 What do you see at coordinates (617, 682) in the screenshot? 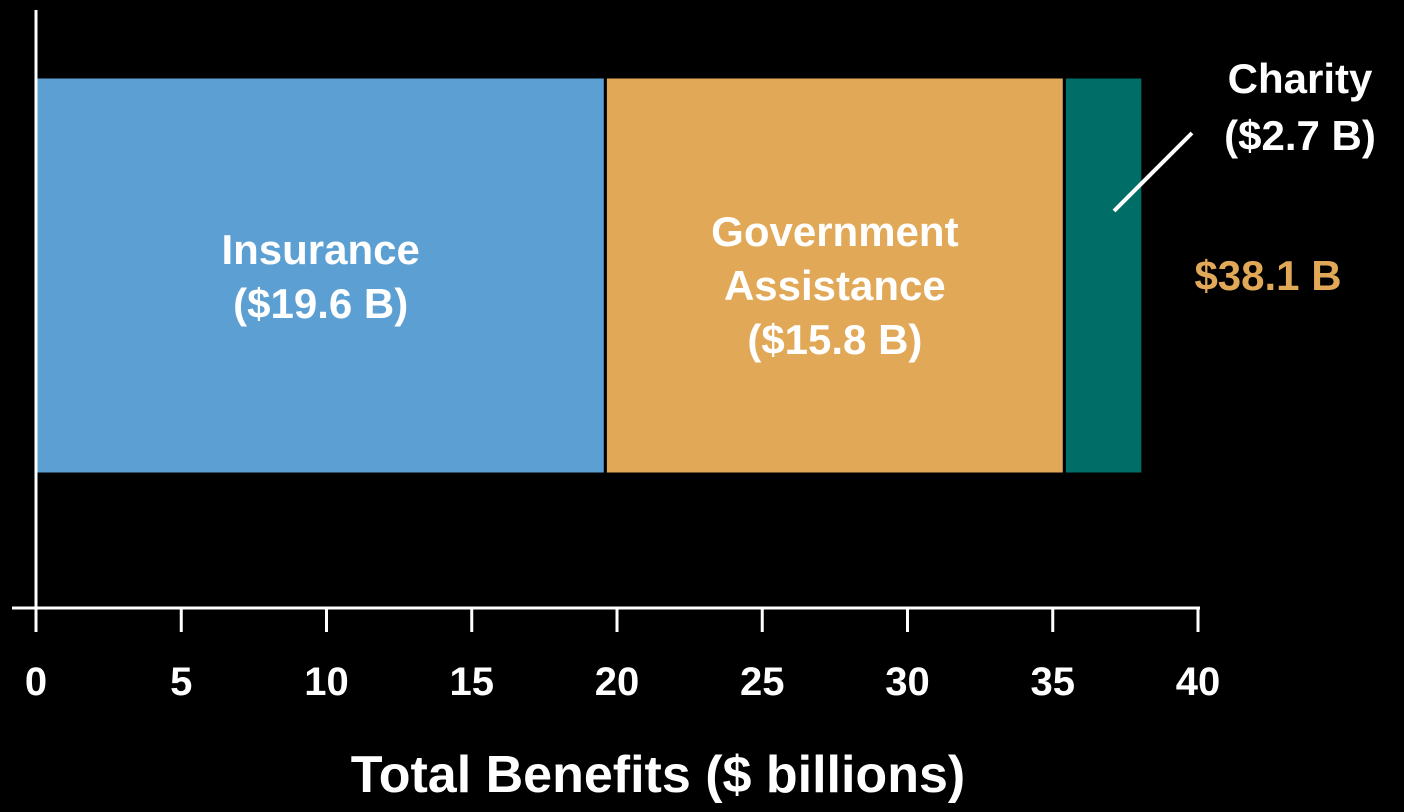
I see `x-tick-label-20: 20` at bounding box center [617, 682].